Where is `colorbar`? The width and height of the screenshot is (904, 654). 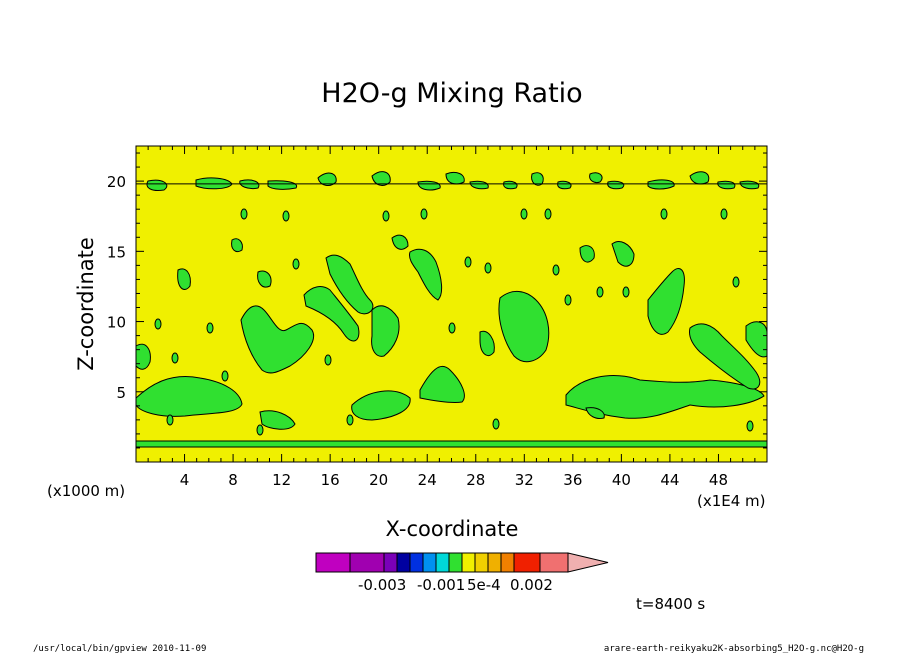
colorbar is located at coordinates (462, 562).